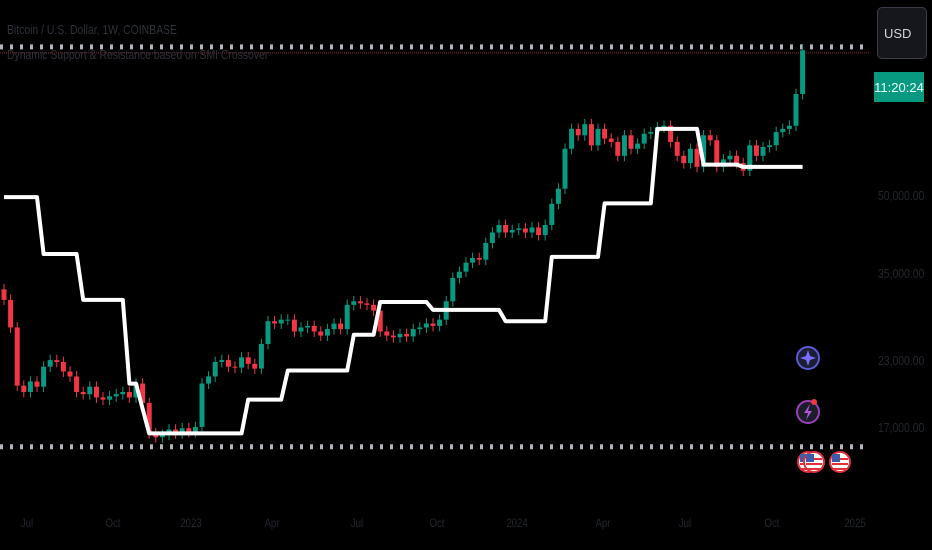 Image resolution: width=932 pixels, height=550 pixels. I want to click on price-label: 23,000.00, so click(901, 360).